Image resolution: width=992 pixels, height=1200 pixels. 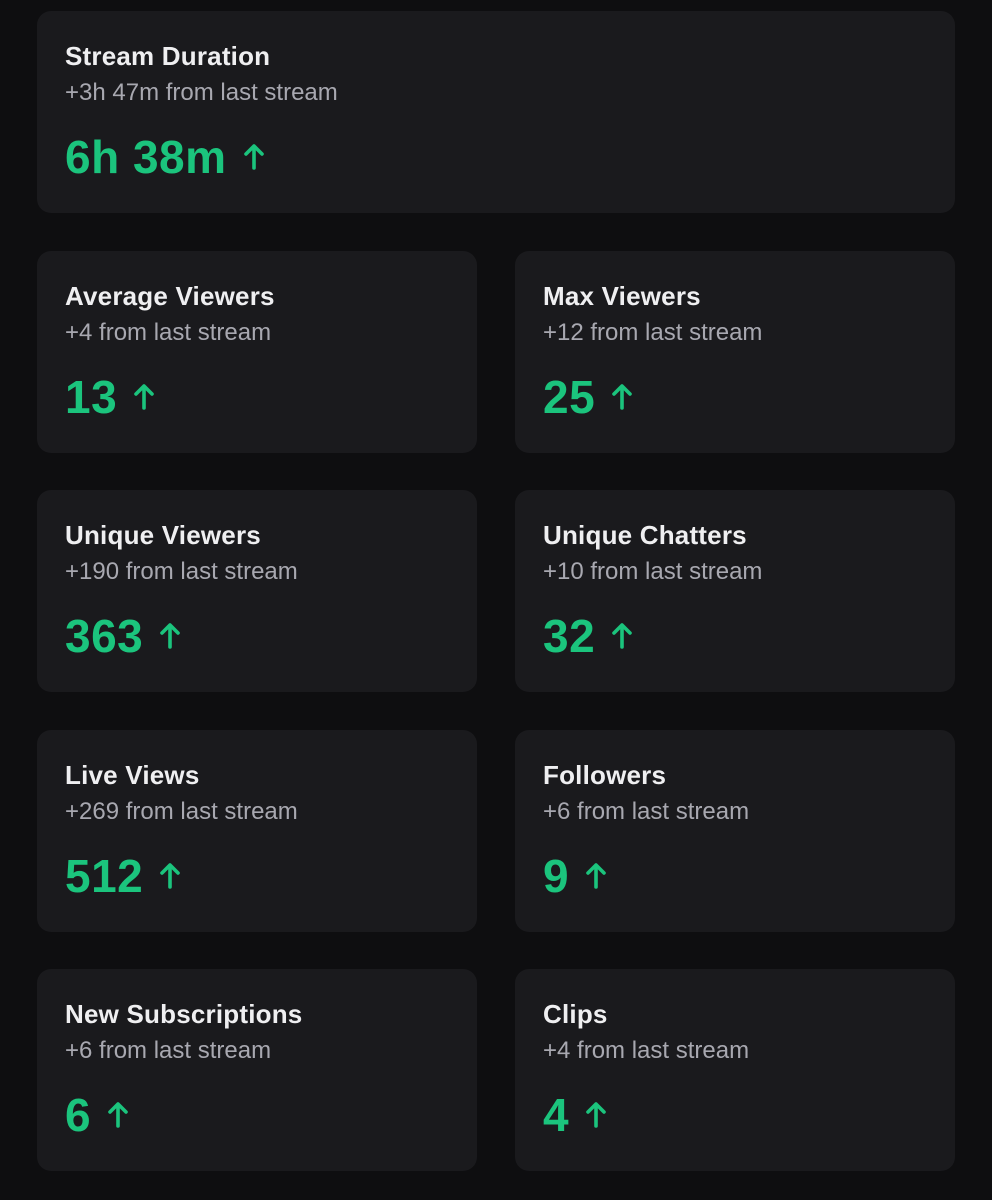 I want to click on stat-value: 32, so click(x=569, y=636).